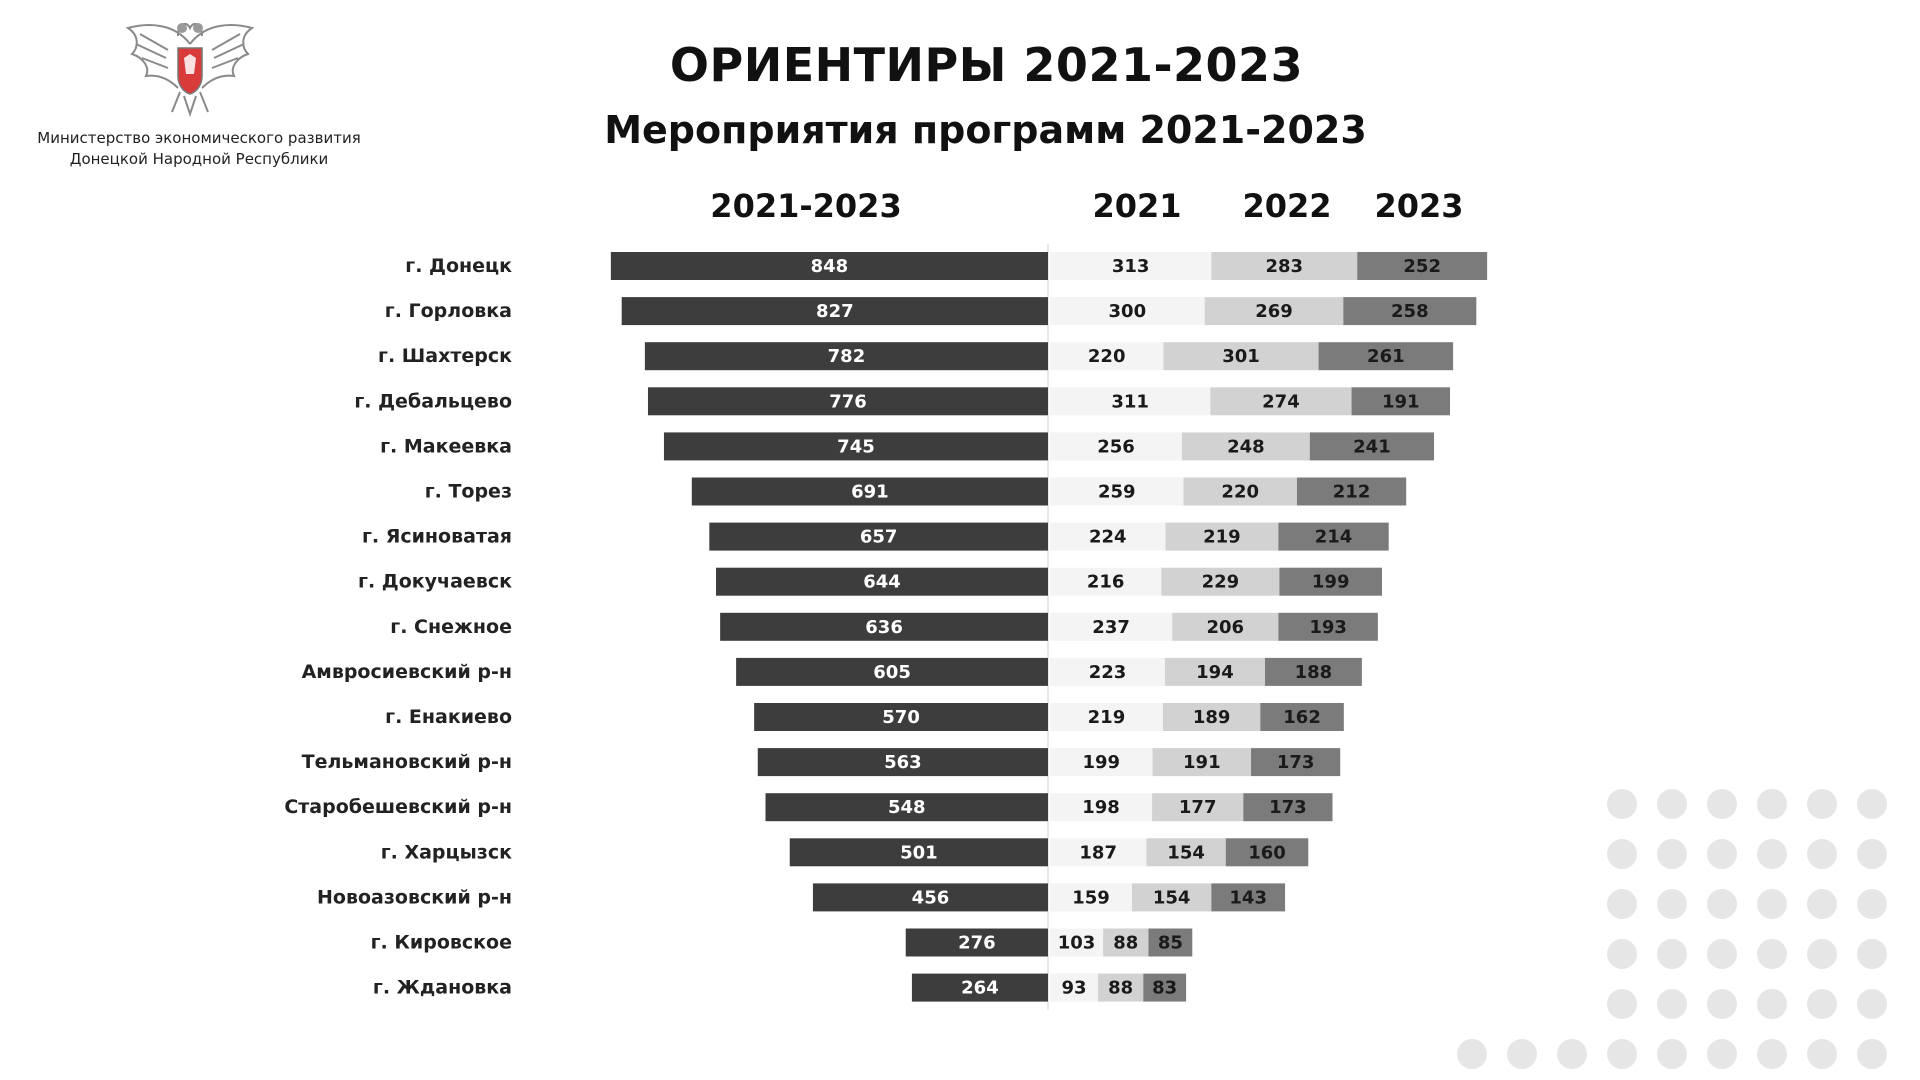 This screenshot has height=1080, width=1920. Describe the element at coordinates (1107, 717) in the screenshot. I see `data-label-2021: 219` at that location.